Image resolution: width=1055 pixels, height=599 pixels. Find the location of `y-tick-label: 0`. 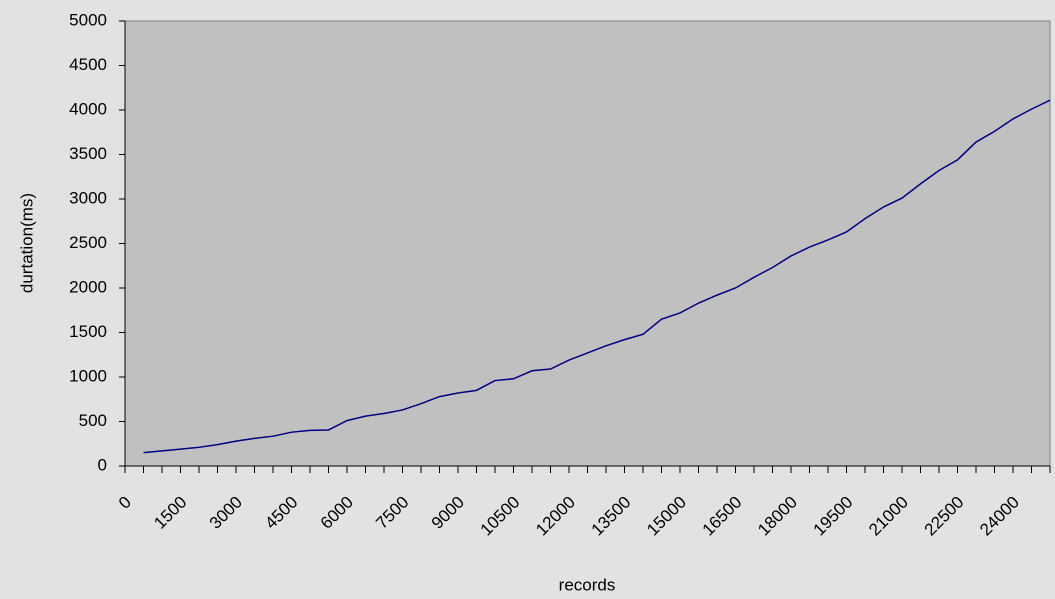

y-tick-label: 0 is located at coordinates (102, 464).